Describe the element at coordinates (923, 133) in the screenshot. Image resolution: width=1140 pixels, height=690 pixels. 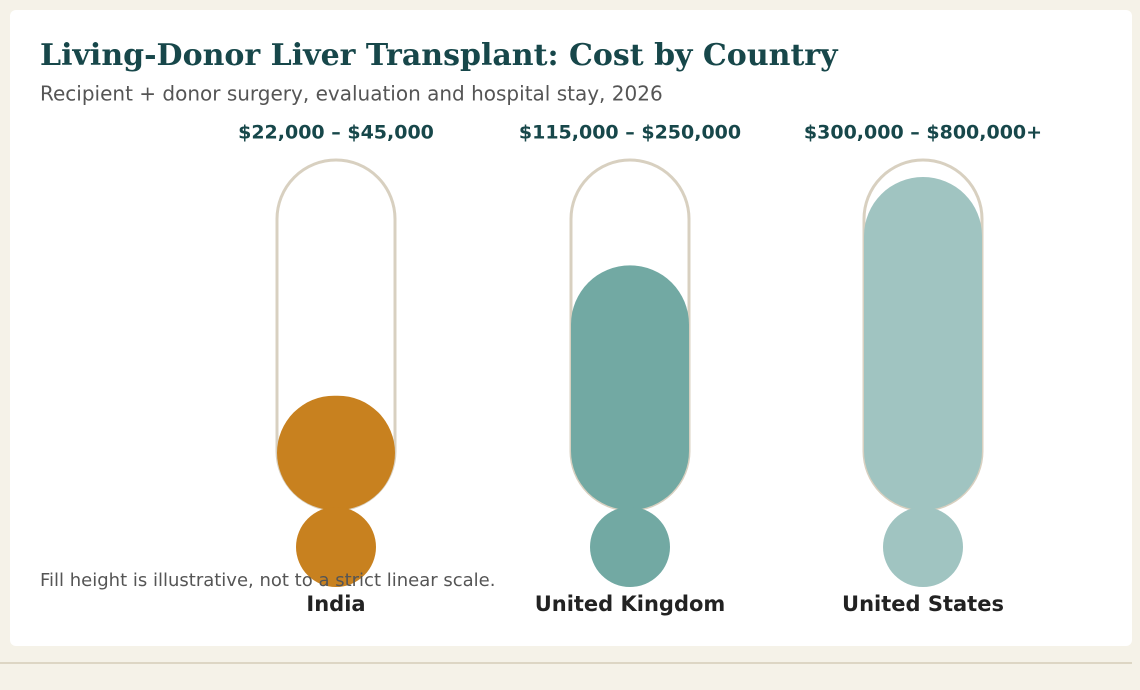
I see `value-label: $300,000 – $800,000+` at that location.